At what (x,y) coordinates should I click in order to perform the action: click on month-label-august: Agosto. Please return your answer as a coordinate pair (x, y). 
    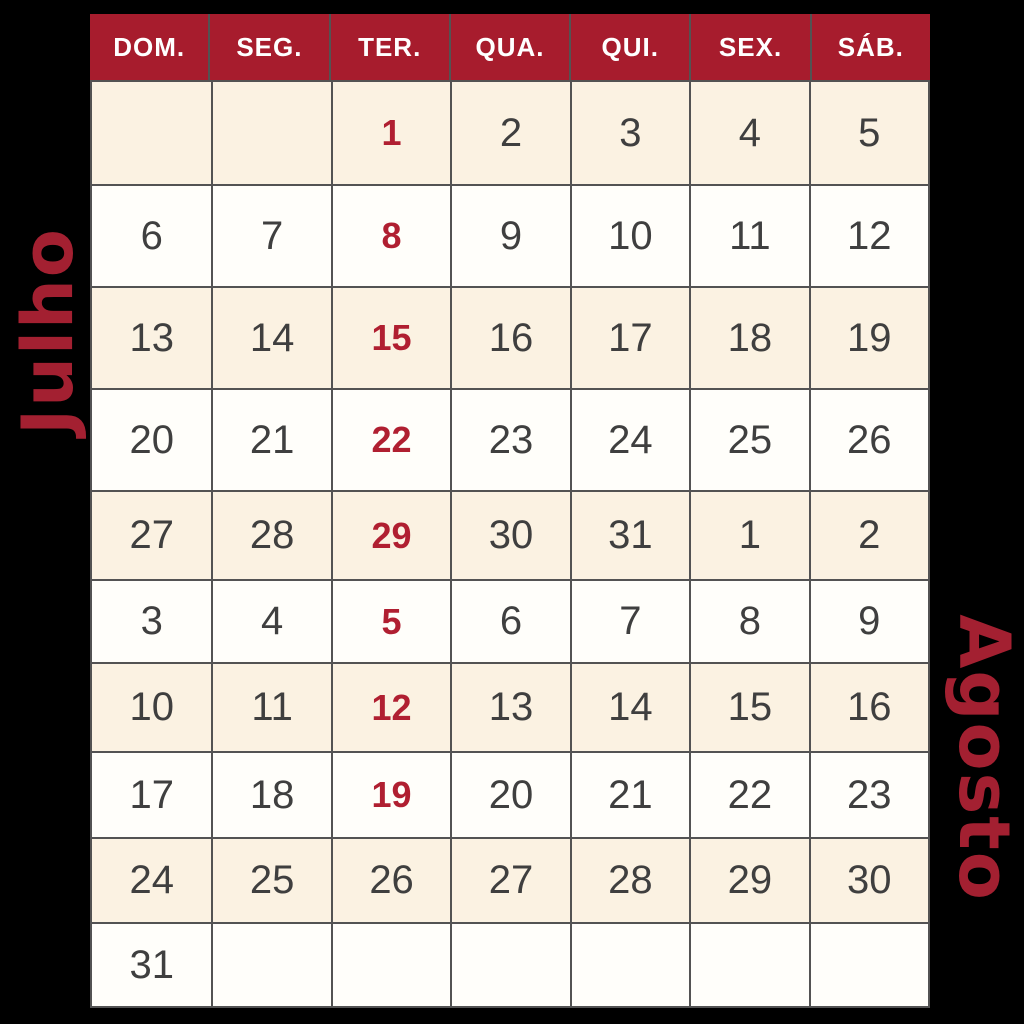
    Looking at the image, I should click on (983, 758).